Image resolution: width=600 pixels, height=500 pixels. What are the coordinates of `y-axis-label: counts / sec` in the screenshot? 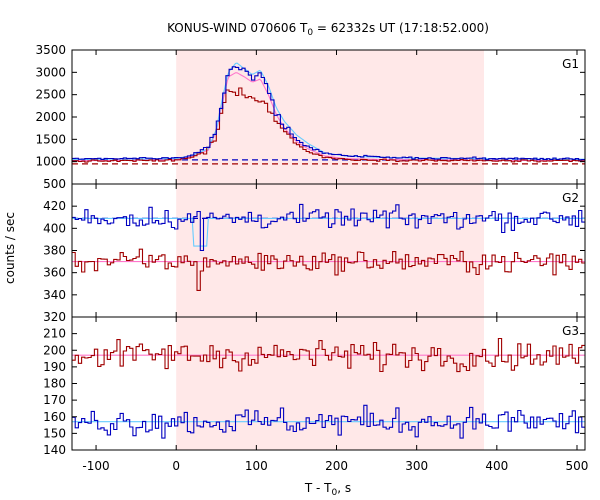 It's located at (10, 248).